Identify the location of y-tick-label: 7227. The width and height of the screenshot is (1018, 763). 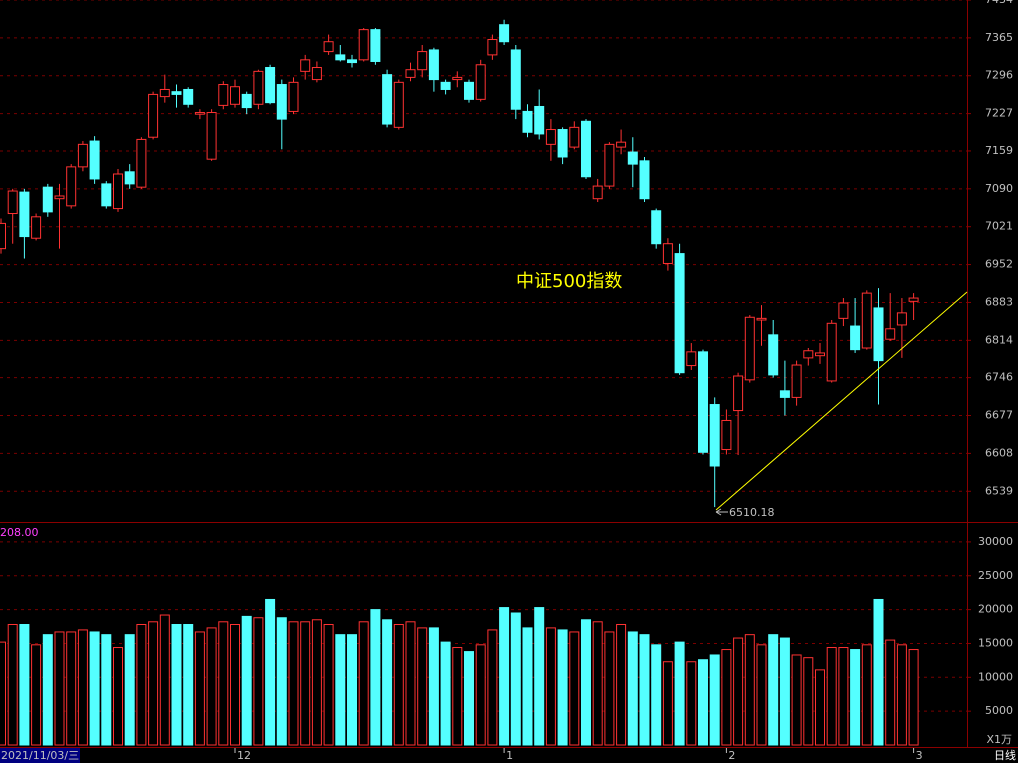
(999, 113).